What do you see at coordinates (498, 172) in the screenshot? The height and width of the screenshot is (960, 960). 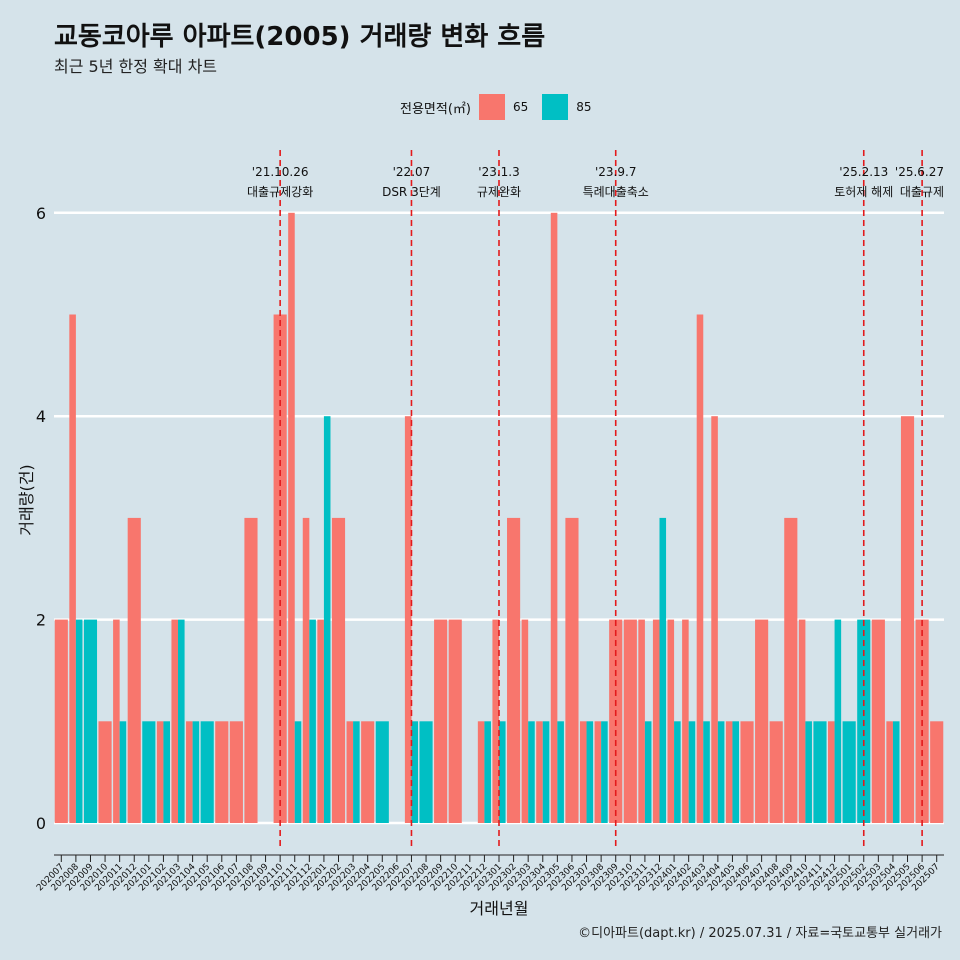 I see `event-date-2: '23.1.3` at bounding box center [498, 172].